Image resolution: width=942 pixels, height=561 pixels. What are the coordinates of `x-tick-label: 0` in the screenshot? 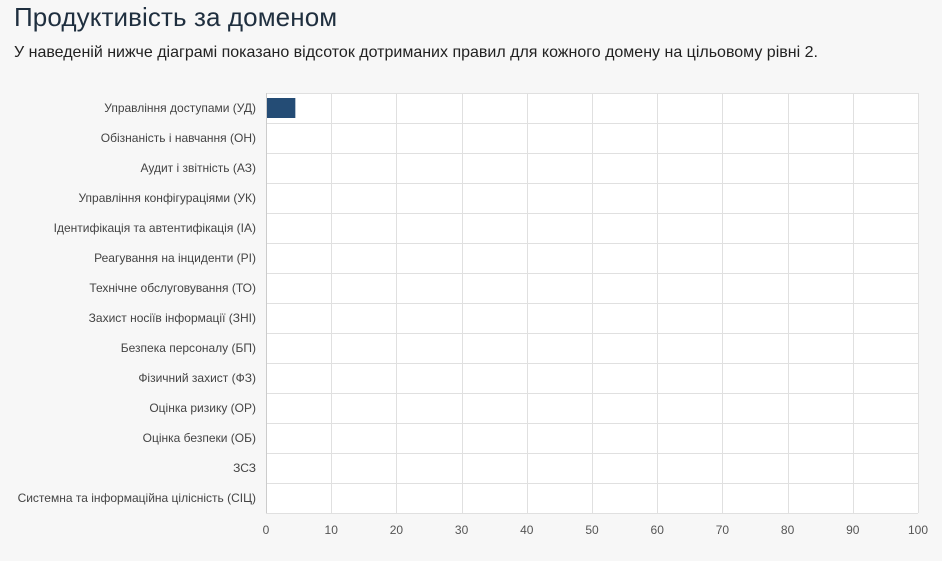 It's located at (266, 530).